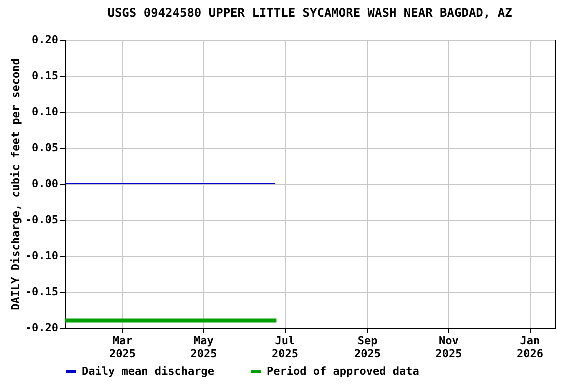  What do you see at coordinates (41, 292) in the screenshot?
I see `y-tick-label: -0.15` at bounding box center [41, 292].